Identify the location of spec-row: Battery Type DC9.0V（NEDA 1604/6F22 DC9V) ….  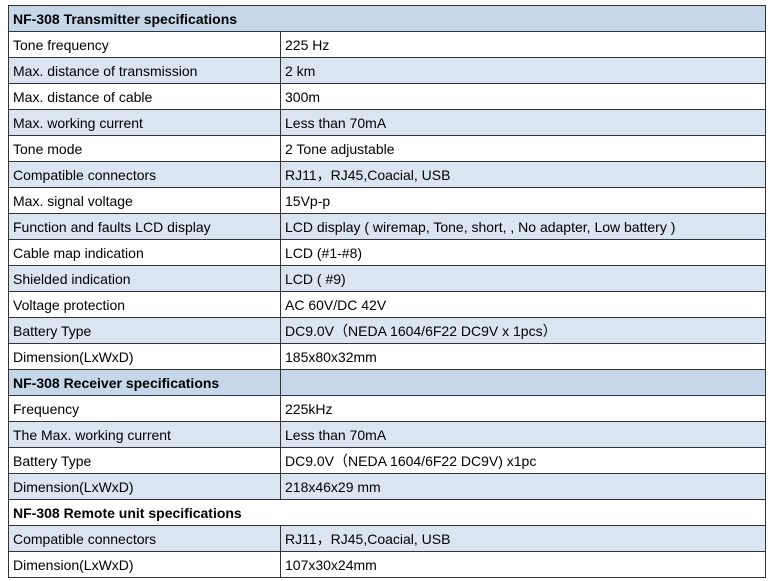
(387, 460).